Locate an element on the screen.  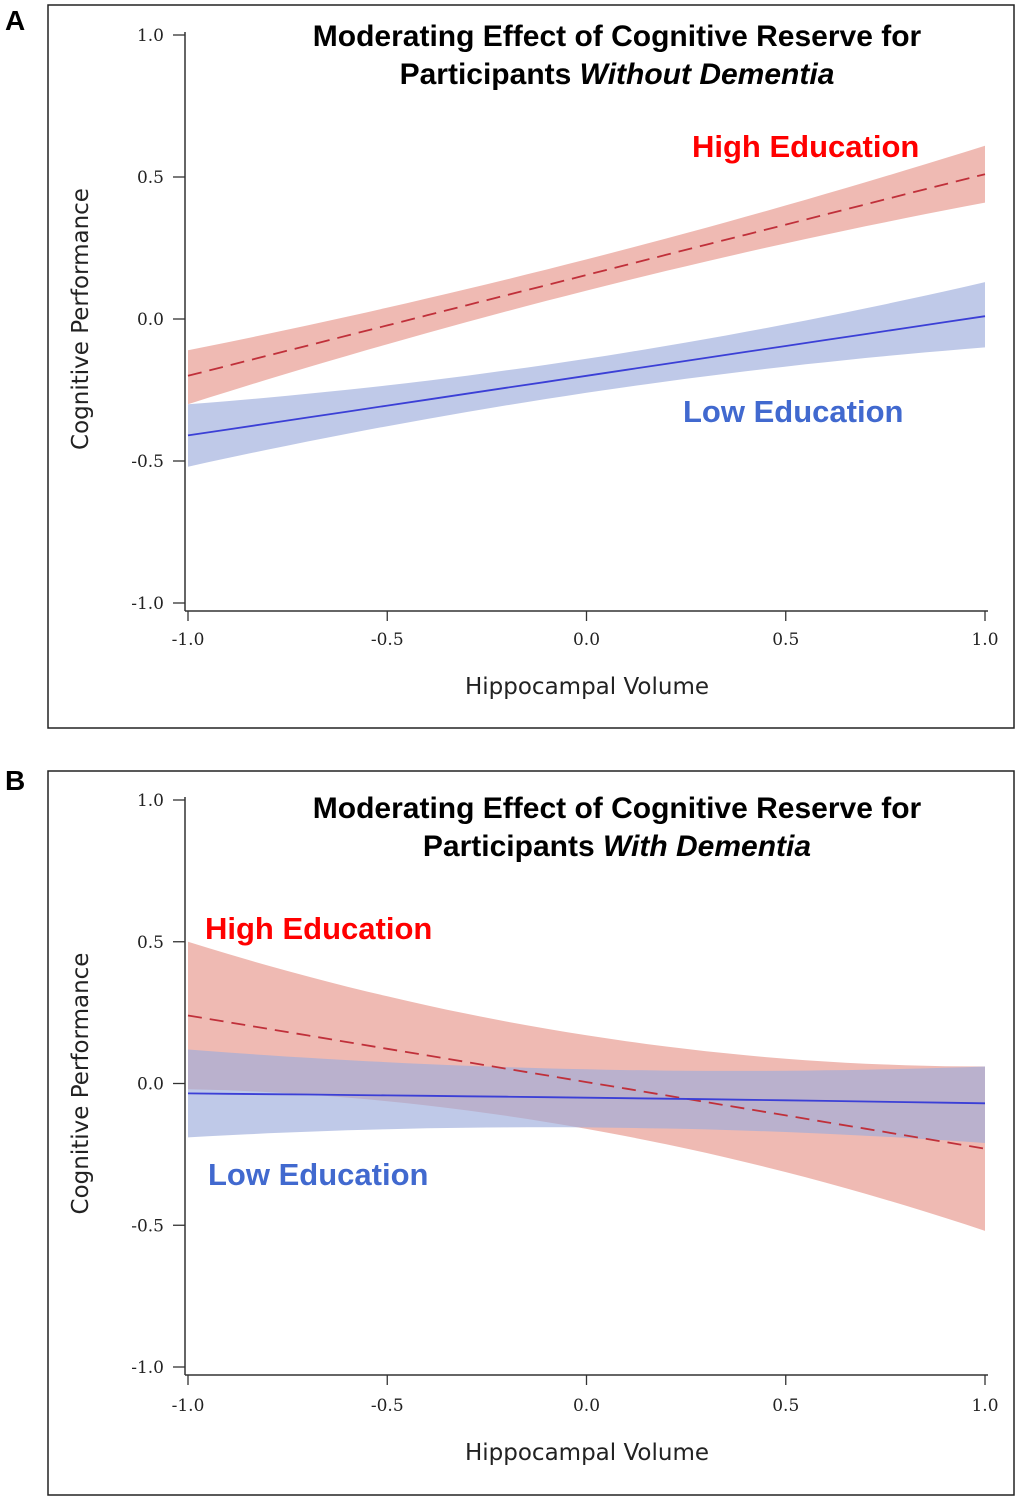
chart-title-line2: Participants Without Dementia is located at coordinates (617, 74).